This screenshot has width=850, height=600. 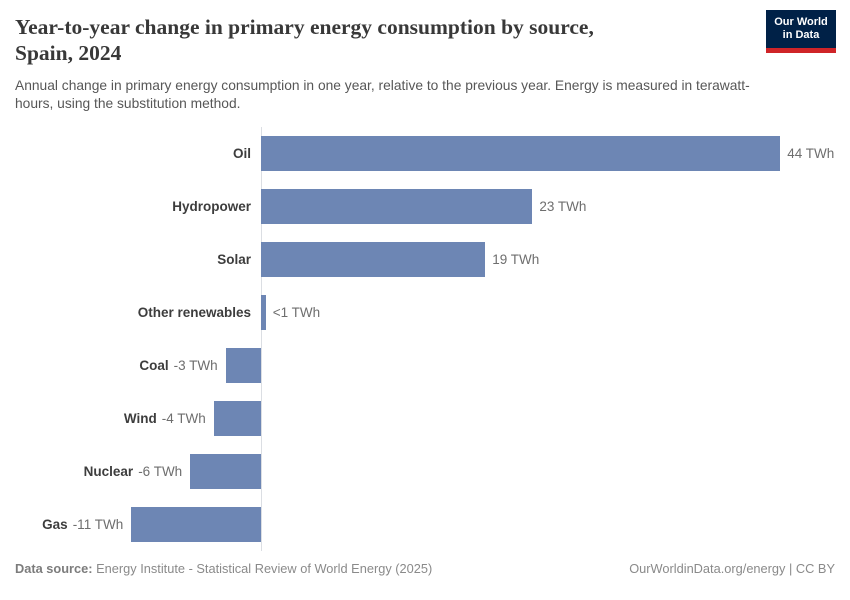 I want to click on bar-gas, so click(x=196, y=524).